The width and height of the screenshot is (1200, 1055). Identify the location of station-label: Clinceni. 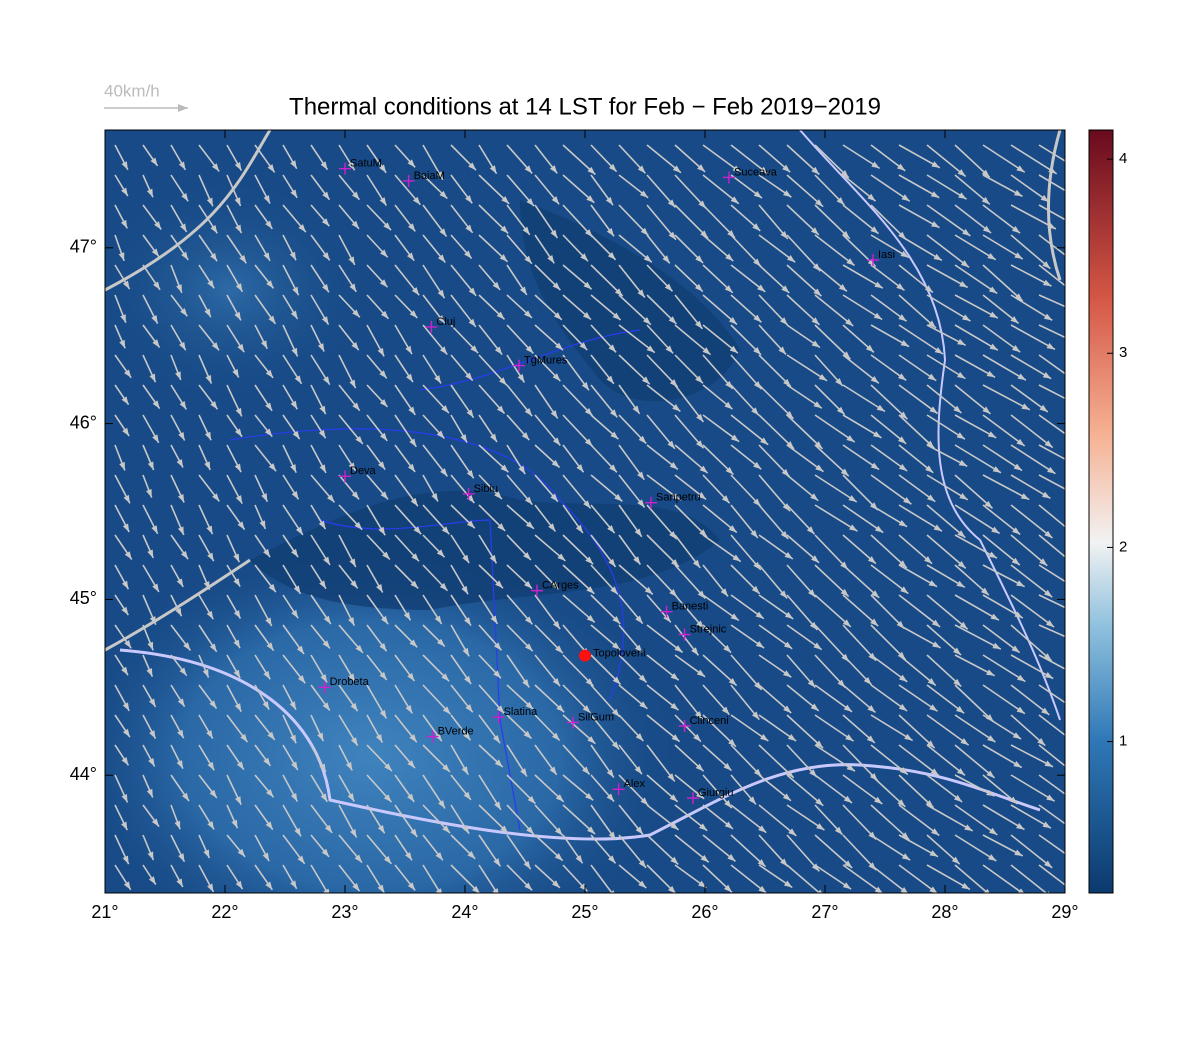
(709, 721).